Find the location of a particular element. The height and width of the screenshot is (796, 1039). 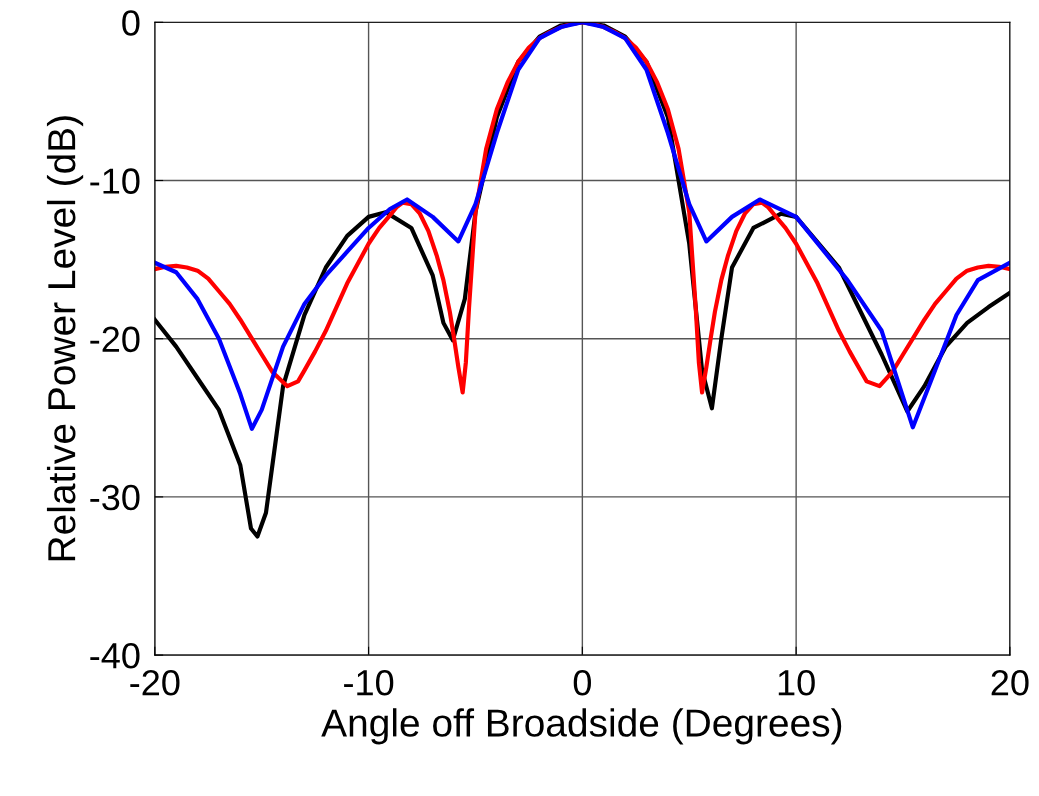

x-tick-label: 10 is located at coordinates (796, 682).